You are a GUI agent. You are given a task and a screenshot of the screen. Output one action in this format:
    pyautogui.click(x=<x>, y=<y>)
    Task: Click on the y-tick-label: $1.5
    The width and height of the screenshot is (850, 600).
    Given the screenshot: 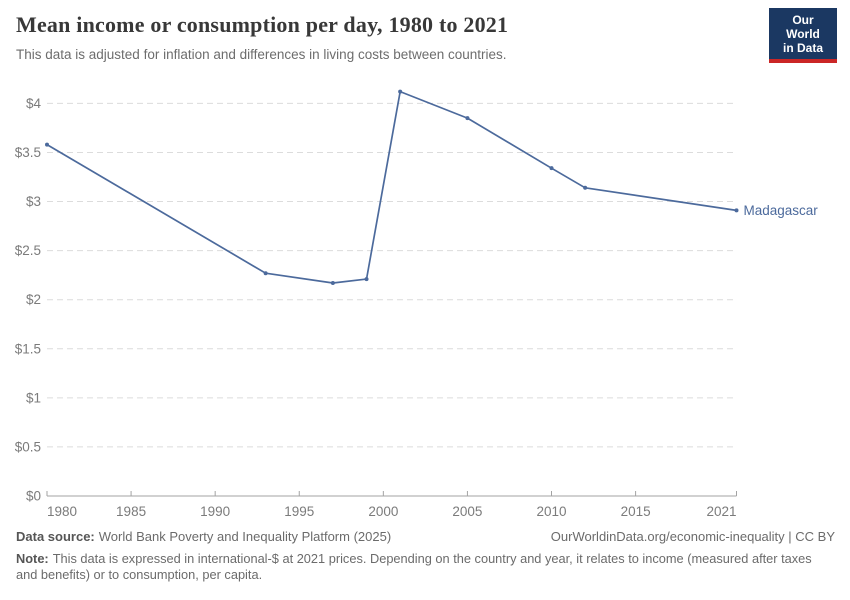 What is the action you would take?
    pyautogui.click(x=28, y=348)
    